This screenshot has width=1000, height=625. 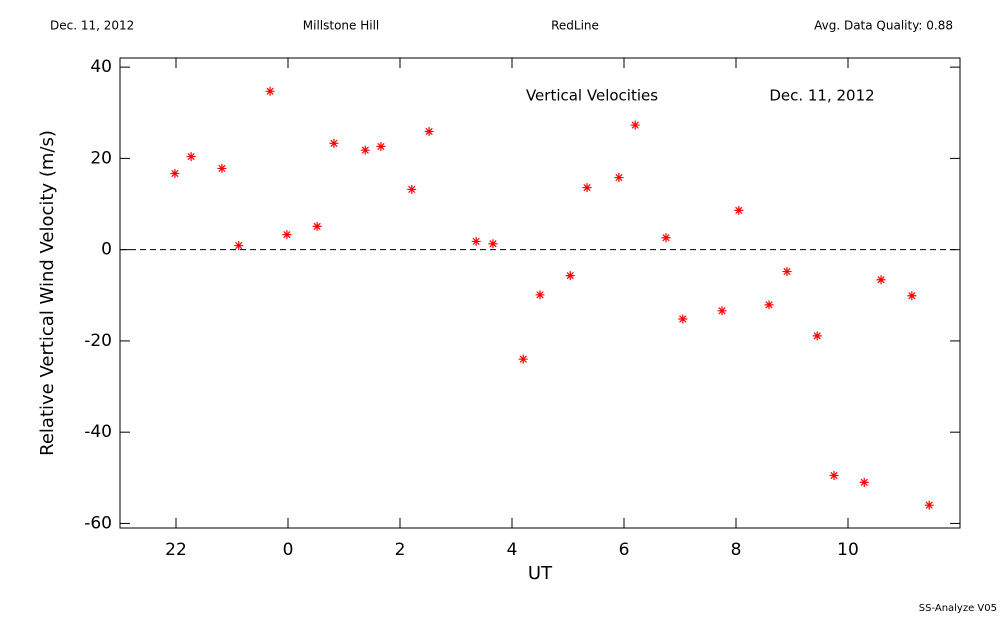 I want to click on header-site: Millstone Hill, so click(x=341, y=26).